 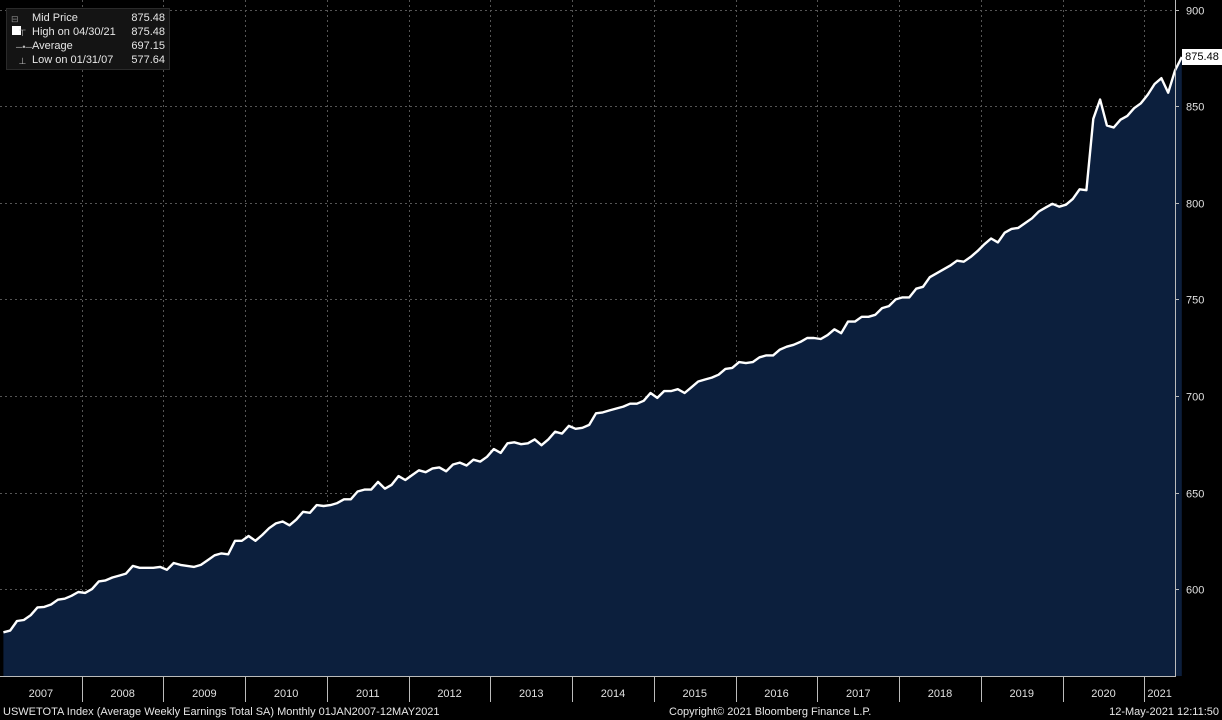 I want to click on x-tick-label: 2017, so click(x=858, y=694).